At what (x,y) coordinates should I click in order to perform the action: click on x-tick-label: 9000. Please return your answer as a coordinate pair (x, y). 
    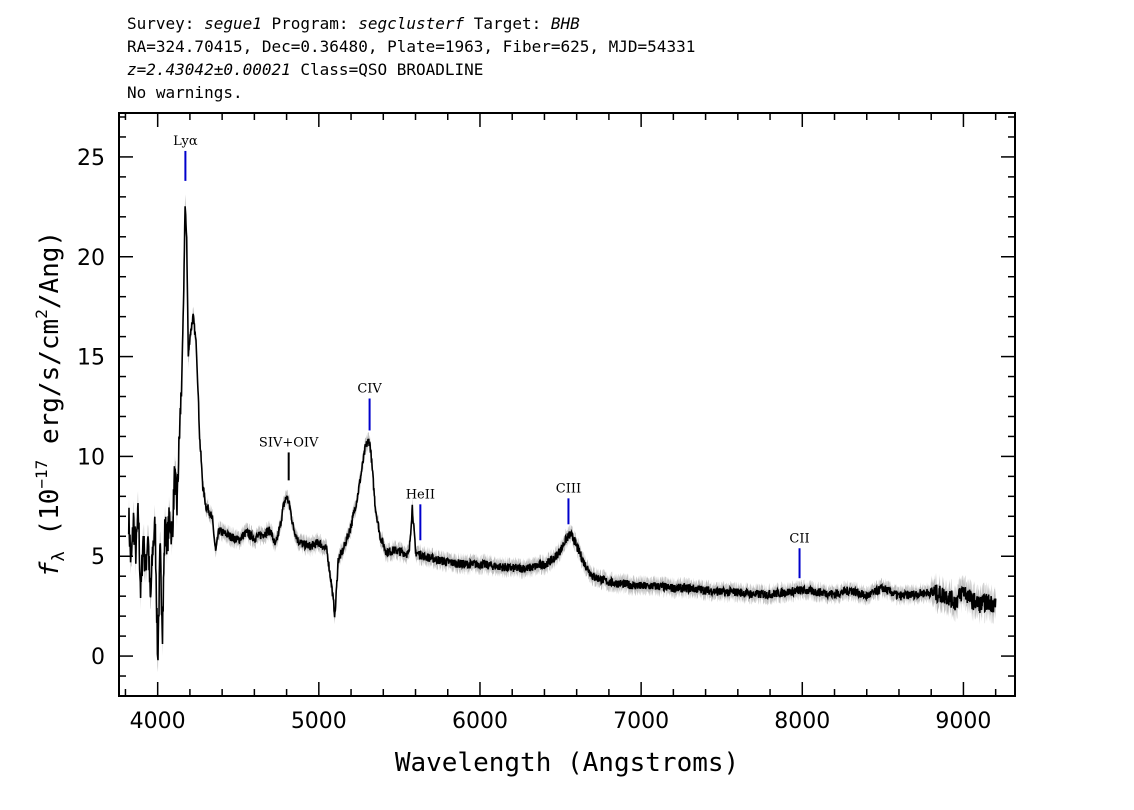
    Looking at the image, I should click on (963, 721).